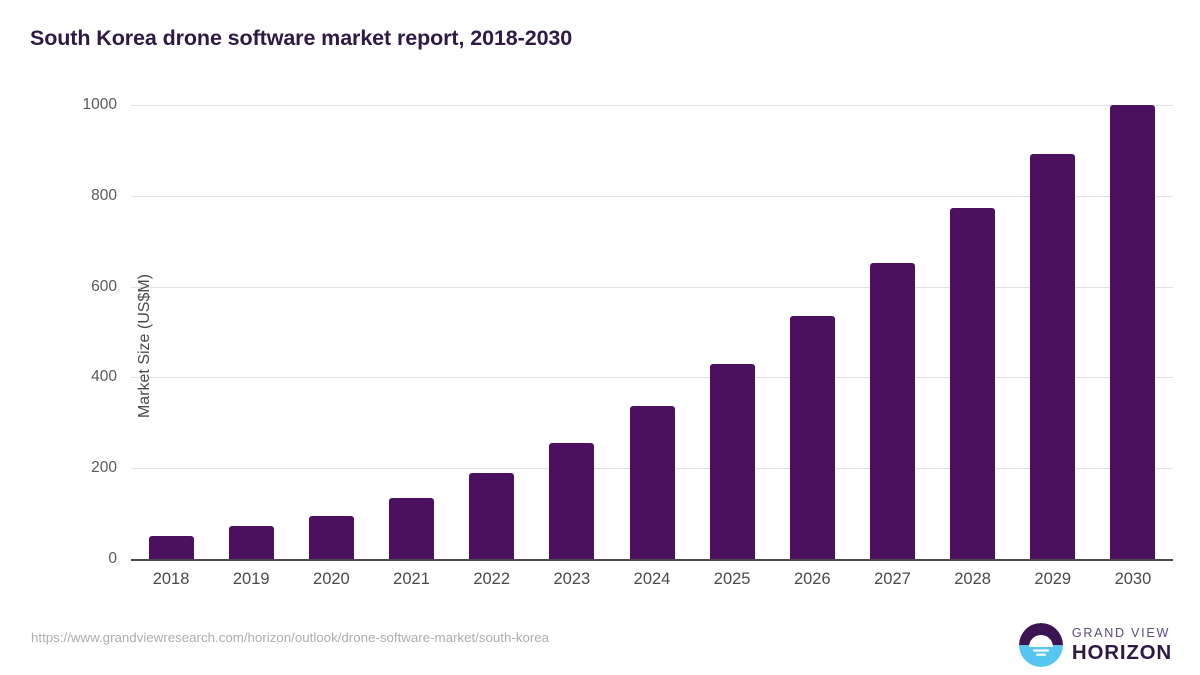  I want to click on x-axis-tick-label: 2025, so click(732, 579).